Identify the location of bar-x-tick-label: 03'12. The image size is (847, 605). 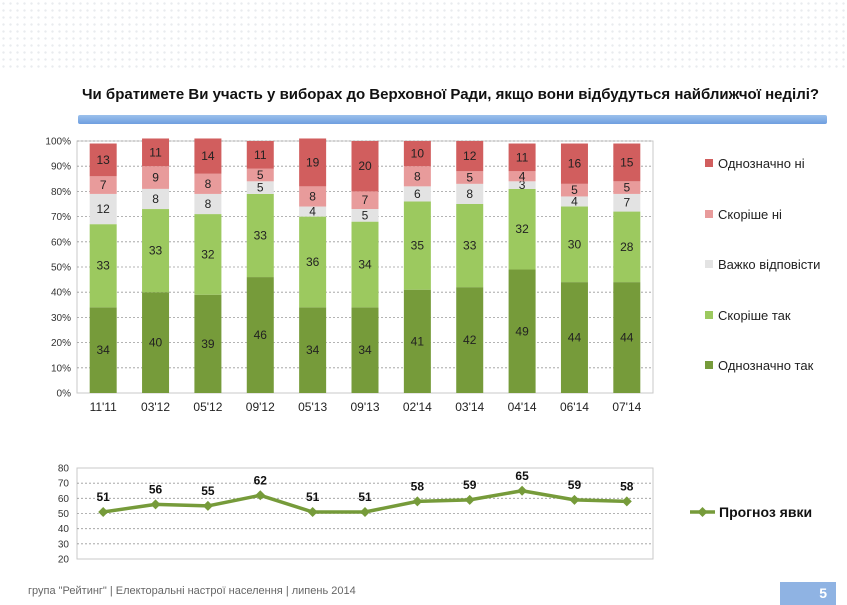
(155, 407).